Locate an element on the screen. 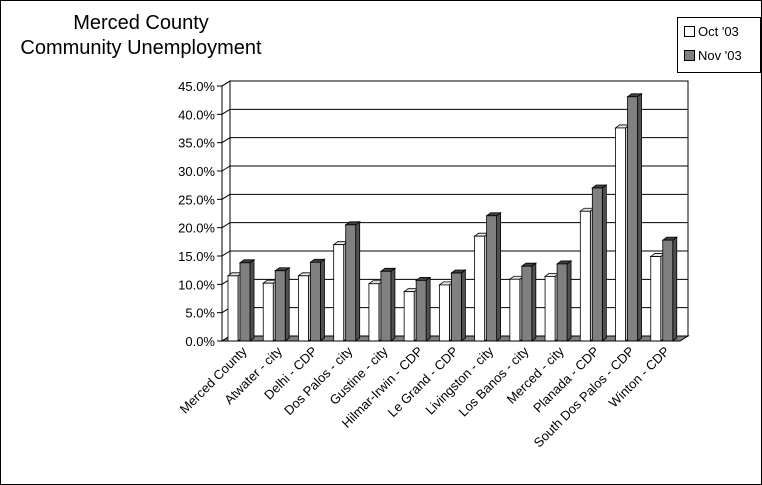  legend-swatch-oct is located at coordinates (689, 31).